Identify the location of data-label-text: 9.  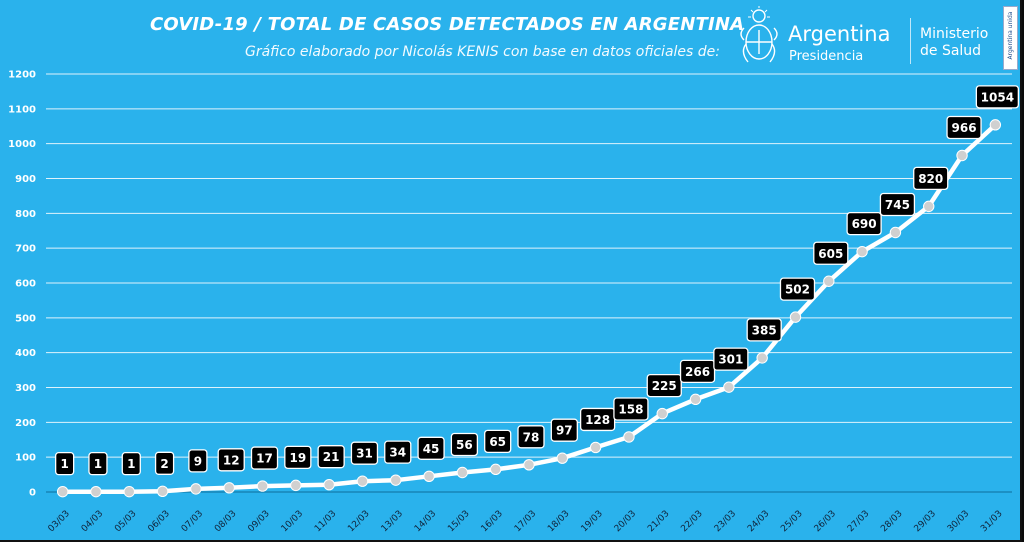
(198, 461).